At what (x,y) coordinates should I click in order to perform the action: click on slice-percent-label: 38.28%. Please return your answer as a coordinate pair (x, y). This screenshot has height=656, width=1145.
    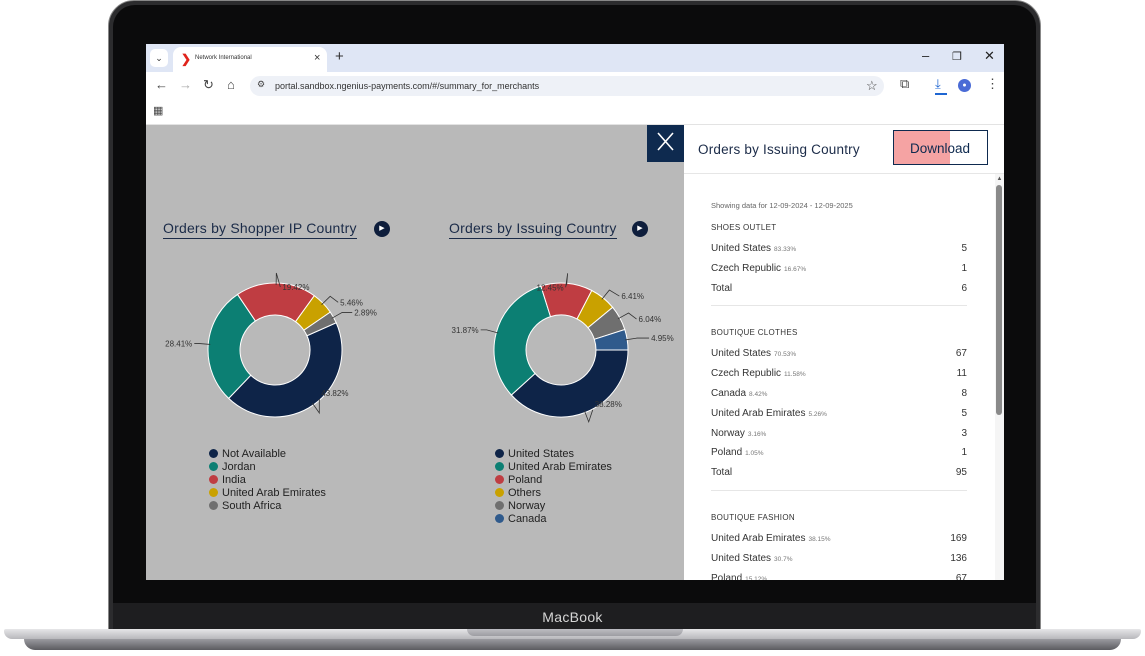
    Looking at the image, I should click on (608, 404).